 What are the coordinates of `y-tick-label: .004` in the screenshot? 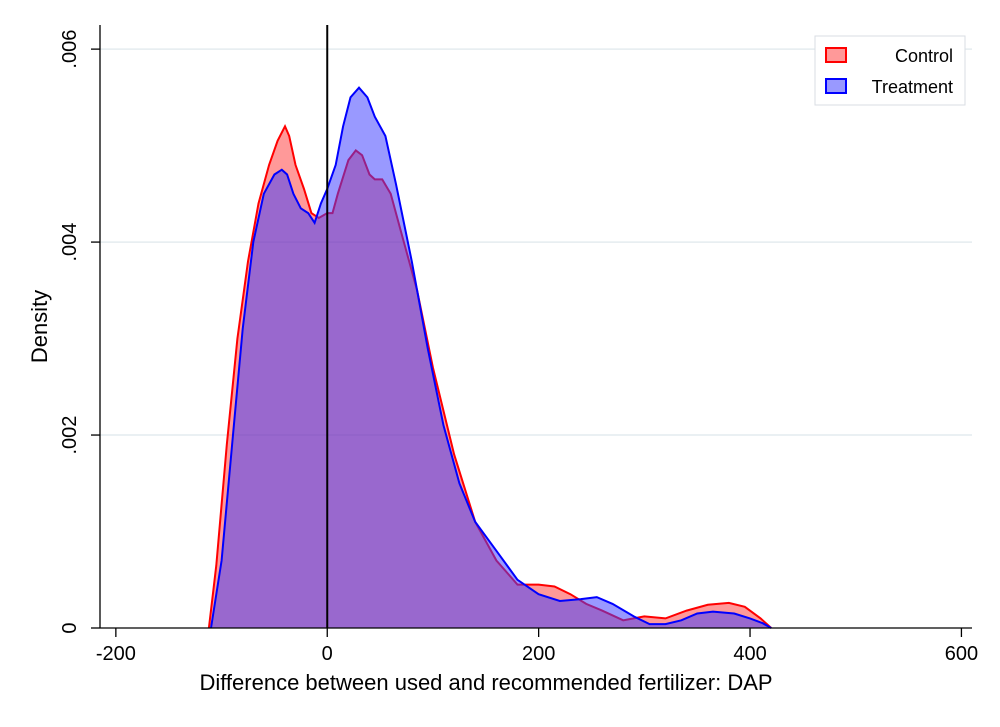 It's located at (70, 242).